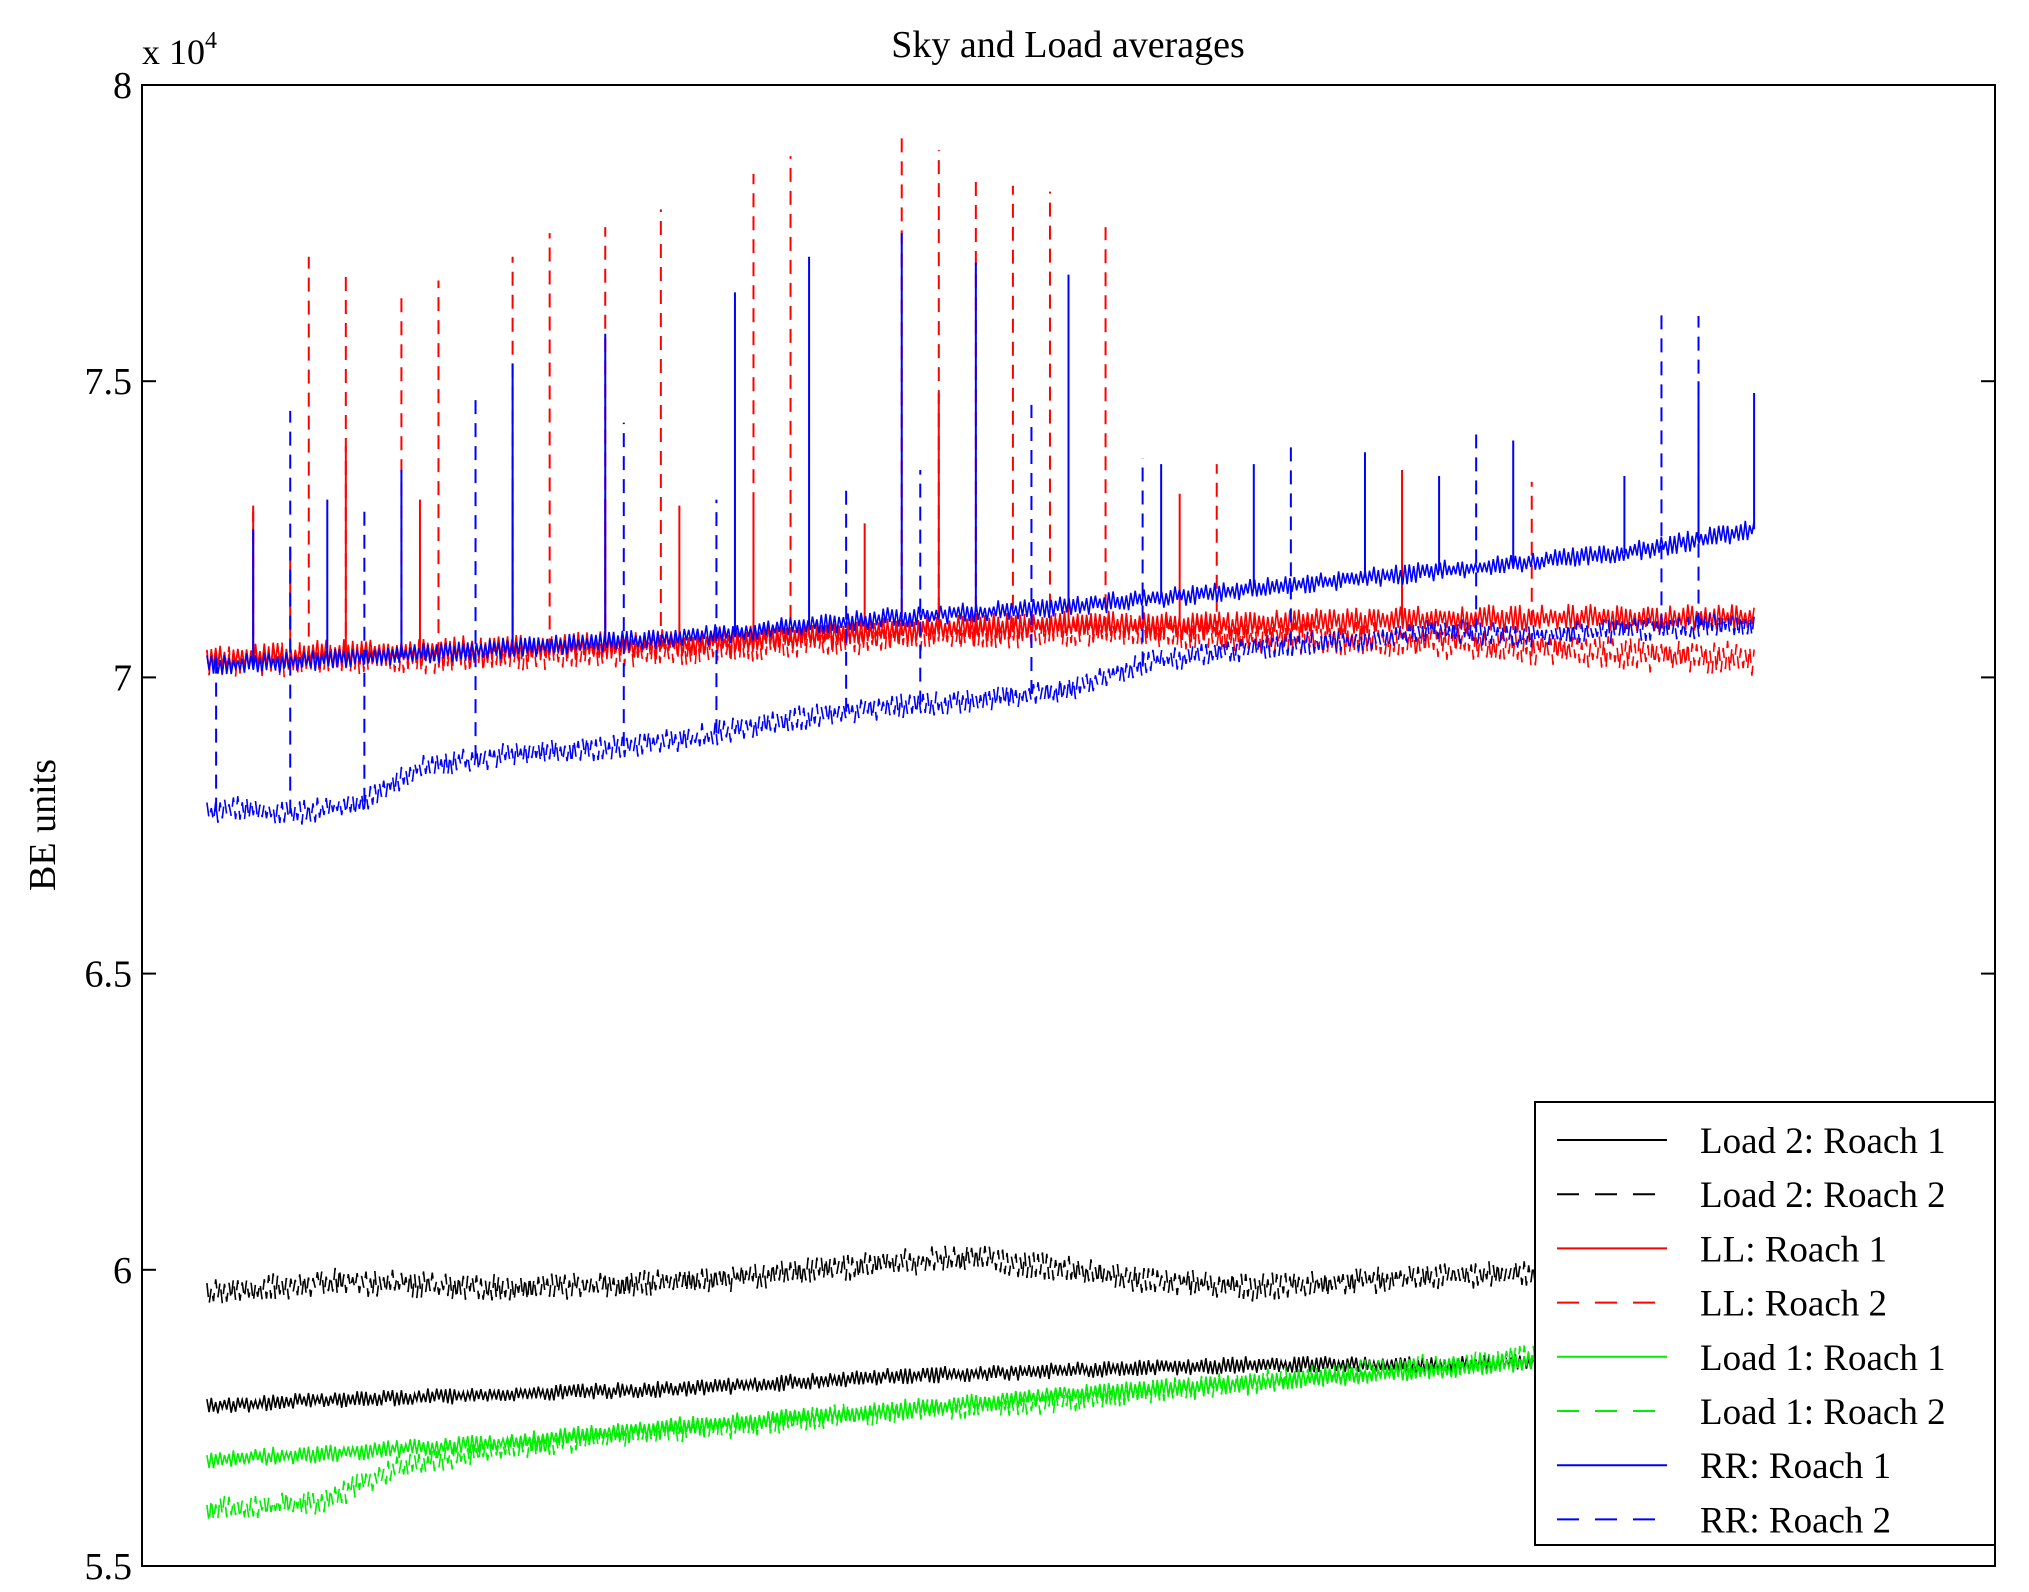 The image size is (2029, 1592). I want to click on legend-entry: Load 1: Roach 1, so click(1751, 1358).